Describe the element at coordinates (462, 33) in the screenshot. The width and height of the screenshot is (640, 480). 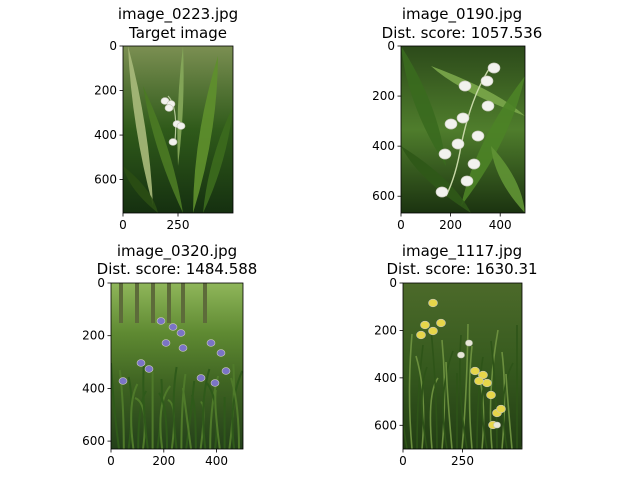
I see `subplot-title-line-2: Dist. score: 1057.536` at that location.